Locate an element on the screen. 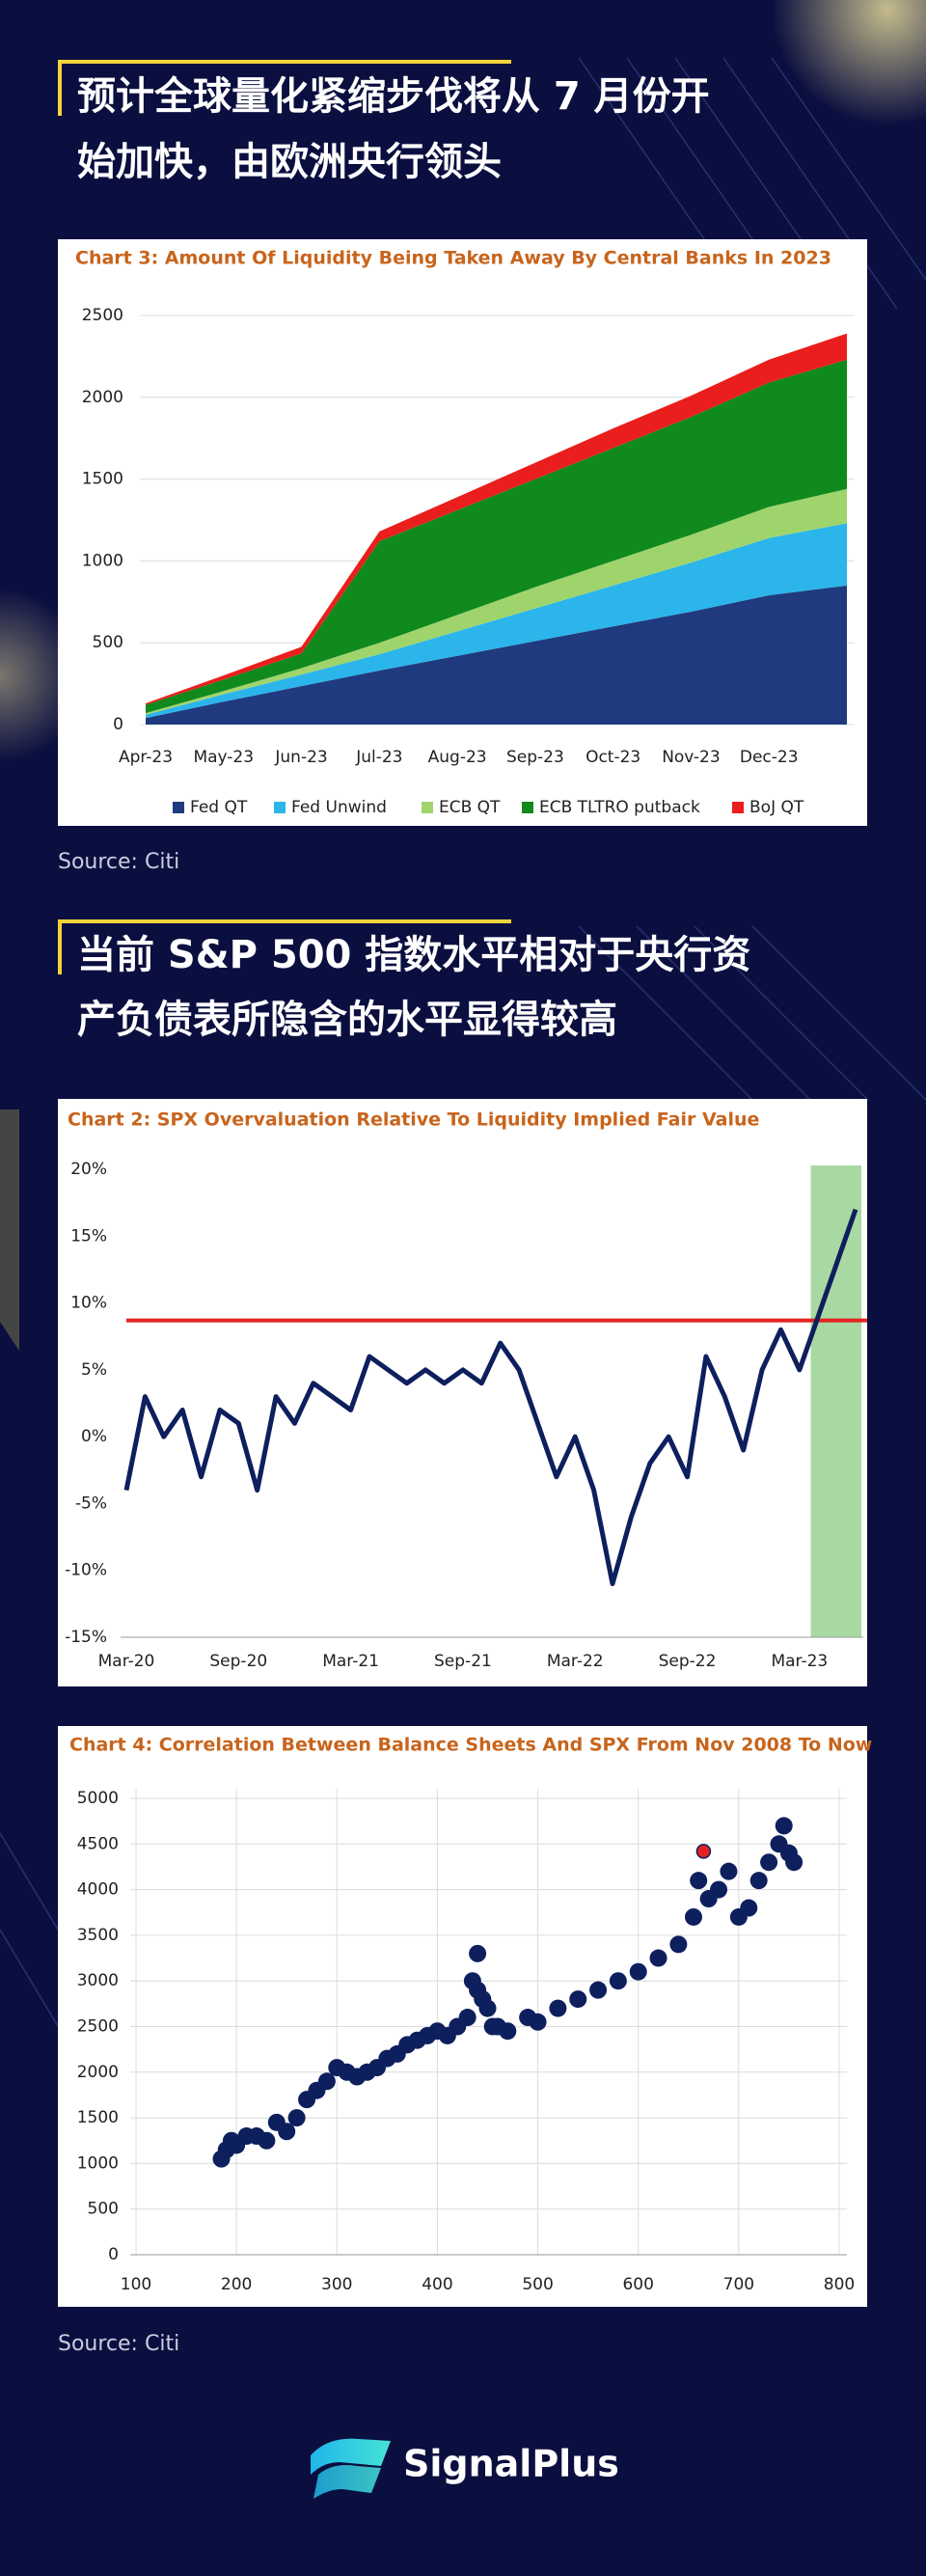 The image size is (926, 2576). x-tick-label: Jun-23 is located at coordinates (301, 758).